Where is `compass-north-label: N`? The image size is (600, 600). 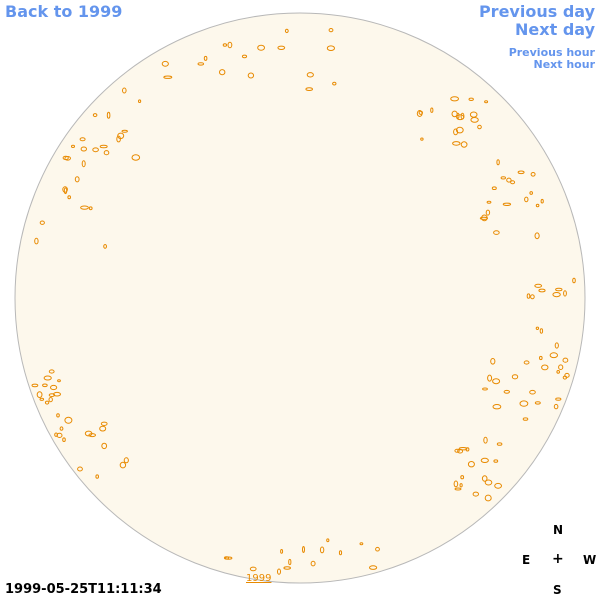 compass-north-label: N is located at coordinates (558, 530).